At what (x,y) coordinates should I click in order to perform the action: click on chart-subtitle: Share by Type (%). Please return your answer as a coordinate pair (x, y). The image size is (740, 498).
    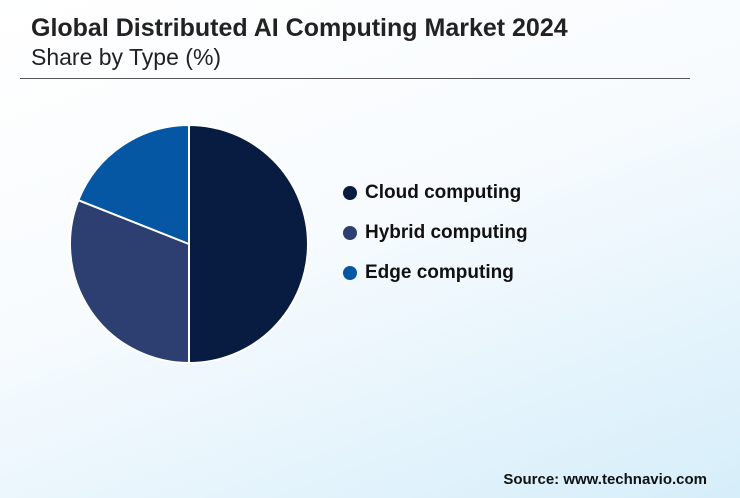
    Looking at the image, I should click on (126, 57).